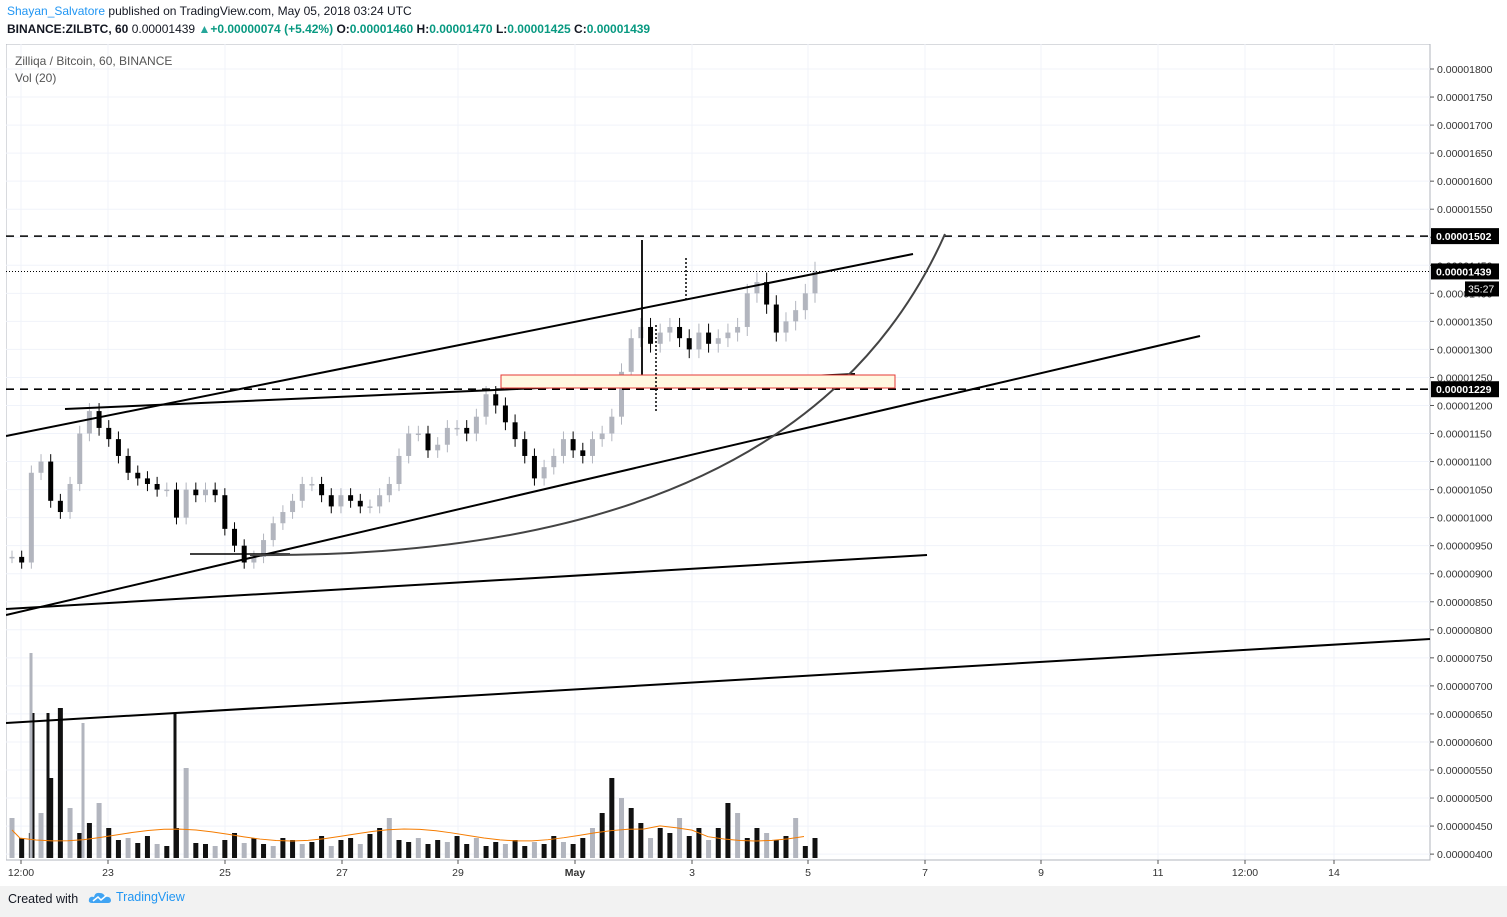 Image resolution: width=1507 pixels, height=917 pixels. I want to click on low-value: 0.00001425, so click(539, 29).